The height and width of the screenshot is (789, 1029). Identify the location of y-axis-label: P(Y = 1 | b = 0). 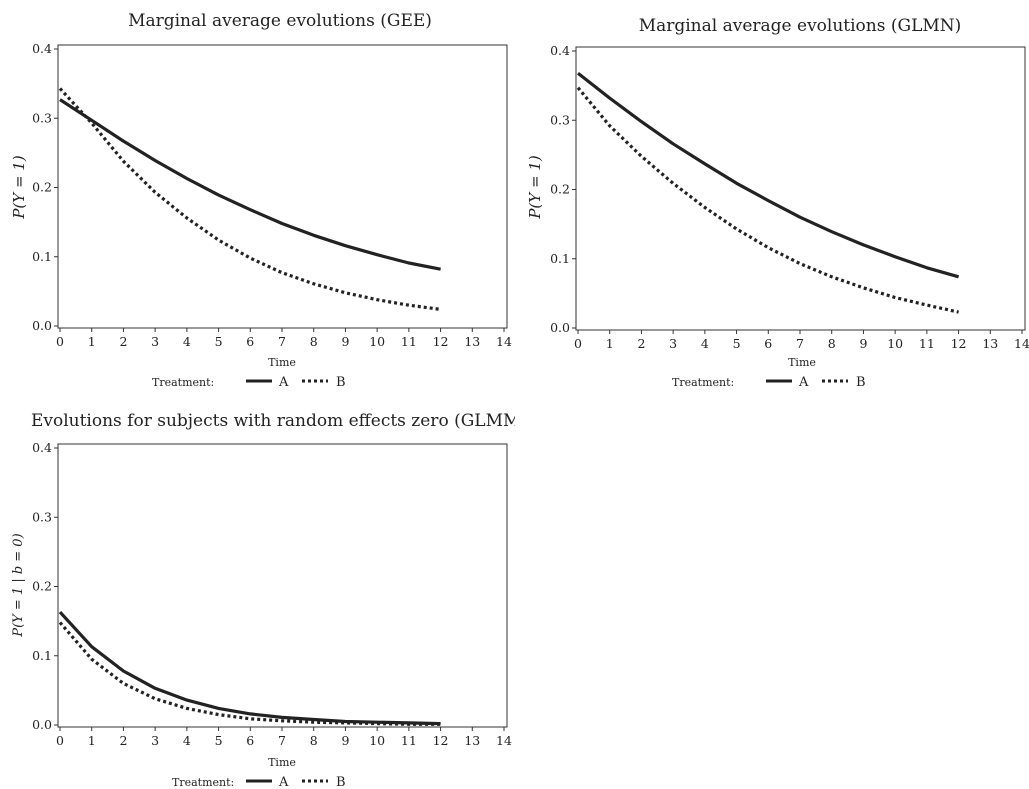
(18, 585).